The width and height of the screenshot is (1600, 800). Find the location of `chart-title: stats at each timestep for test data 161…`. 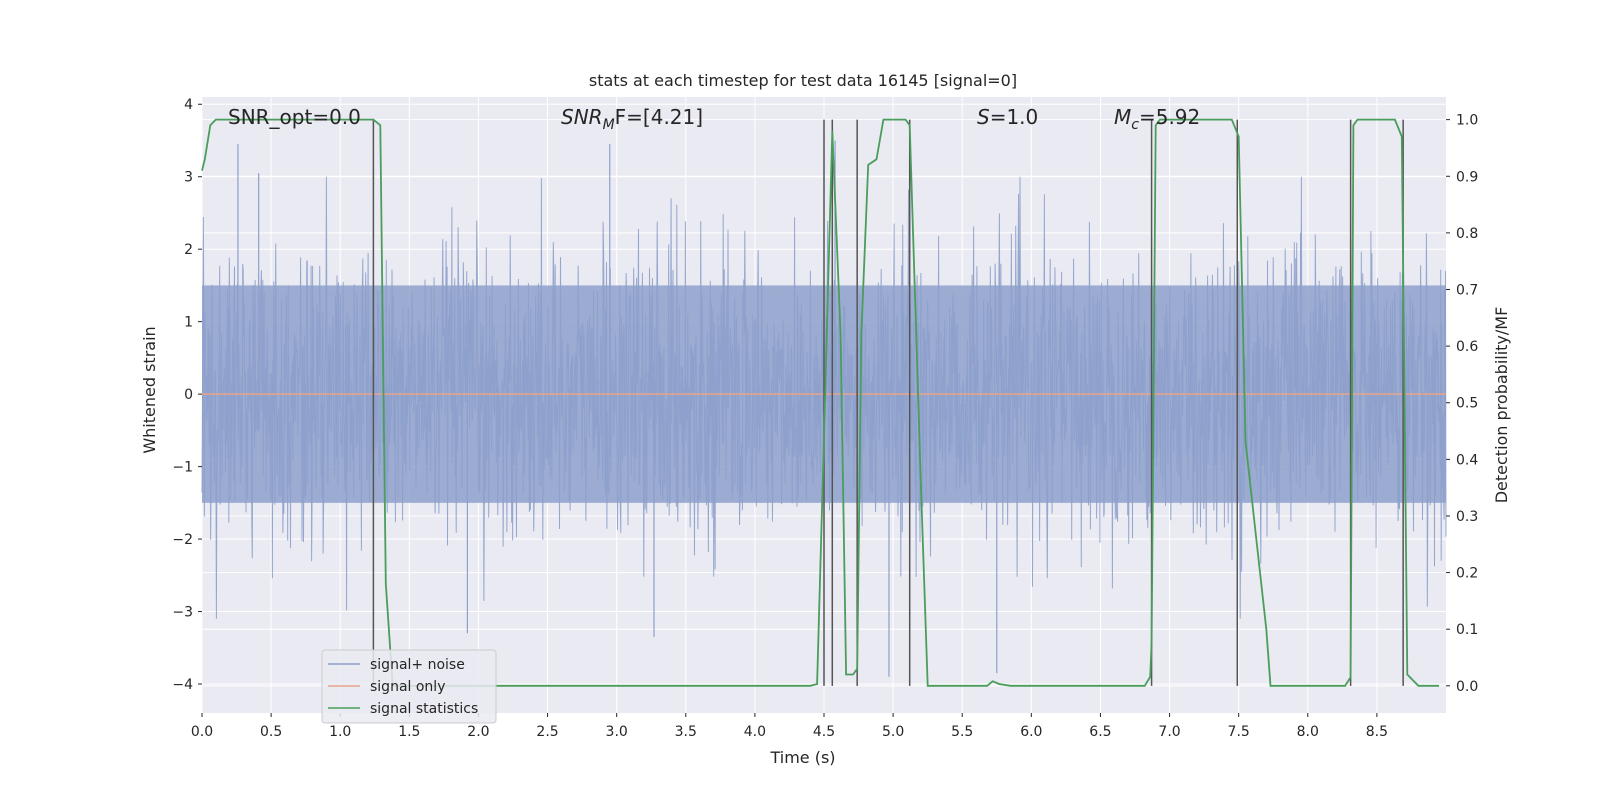

chart-title: stats at each timestep for test data 161… is located at coordinates (803, 80).